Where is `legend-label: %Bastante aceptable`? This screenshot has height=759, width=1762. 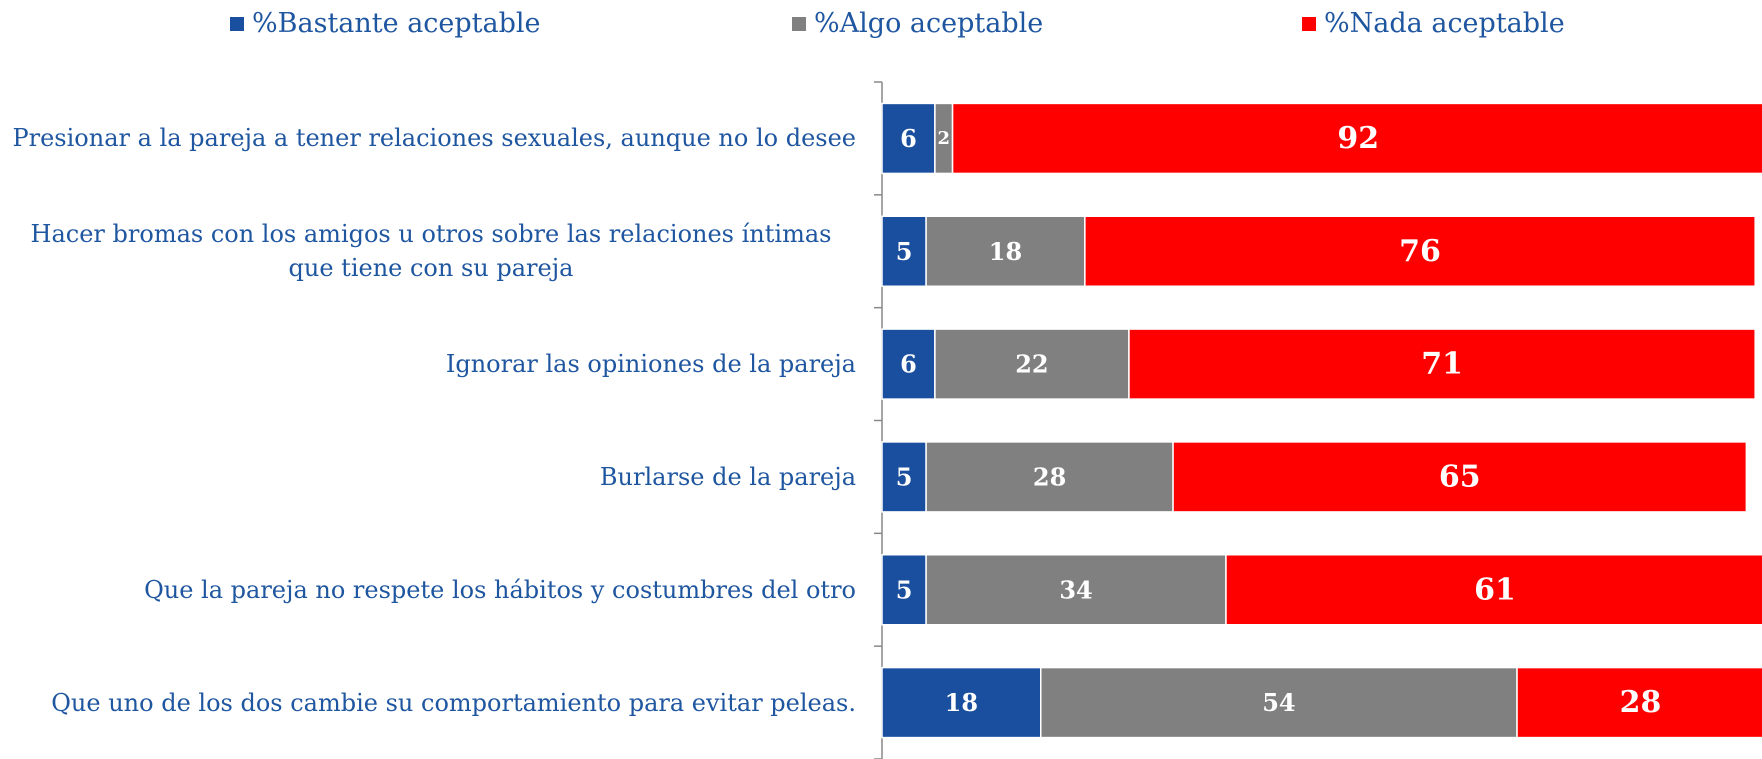
legend-label: %Bastante aceptable is located at coordinates (396, 23).